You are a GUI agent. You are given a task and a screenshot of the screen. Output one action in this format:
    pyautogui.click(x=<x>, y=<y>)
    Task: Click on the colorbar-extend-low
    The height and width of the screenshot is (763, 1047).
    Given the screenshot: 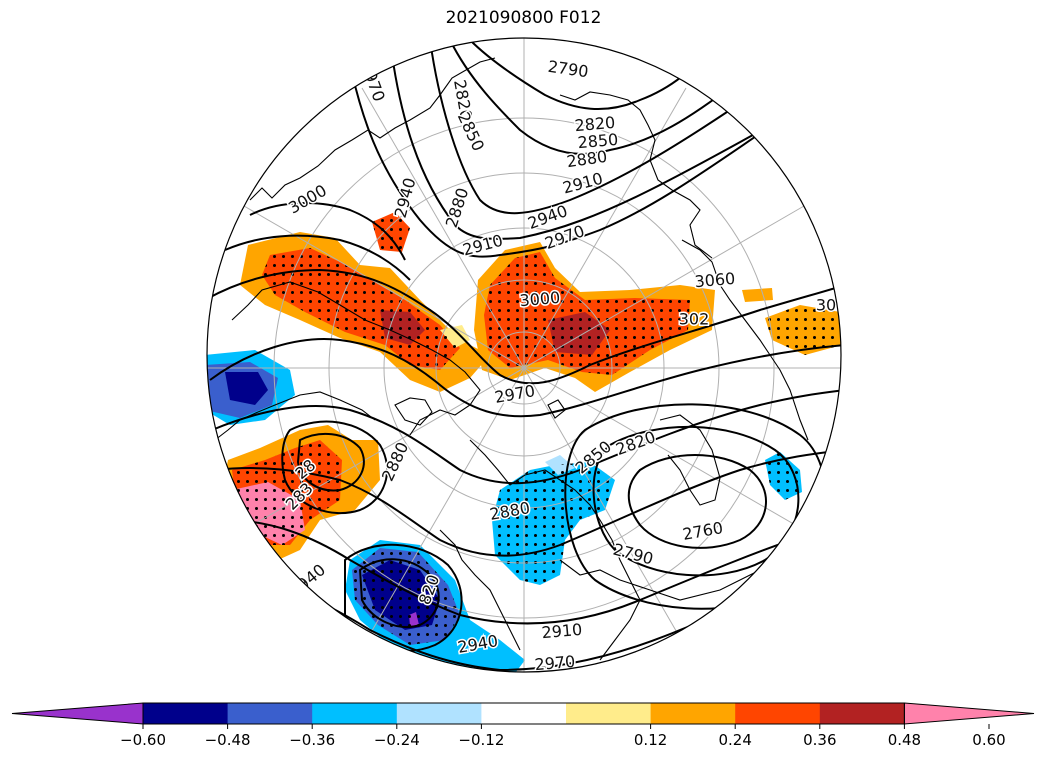 What is the action you would take?
    pyautogui.click(x=77, y=713)
    